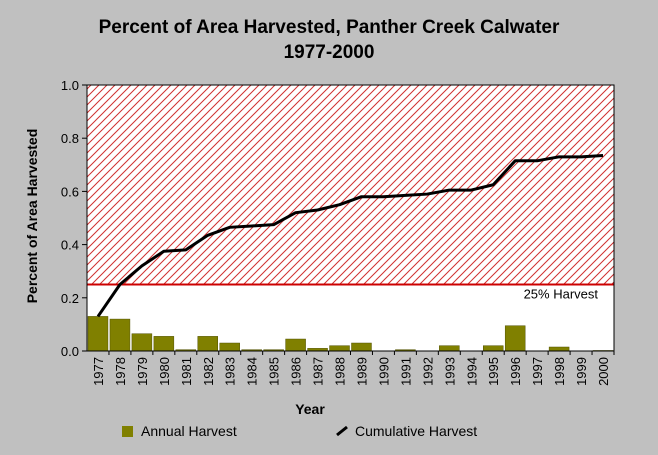 This screenshot has width=658, height=455. Describe the element at coordinates (310, 409) in the screenshot. I see `x-axis-title: Year` at that location.